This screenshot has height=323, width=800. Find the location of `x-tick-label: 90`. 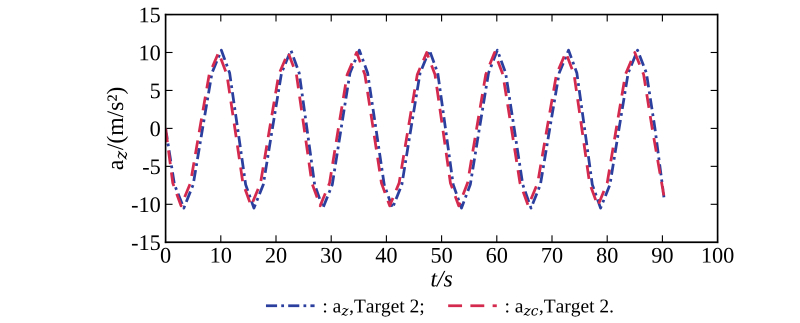

x-tick-label: 90 is located at coordinates (662, 255).